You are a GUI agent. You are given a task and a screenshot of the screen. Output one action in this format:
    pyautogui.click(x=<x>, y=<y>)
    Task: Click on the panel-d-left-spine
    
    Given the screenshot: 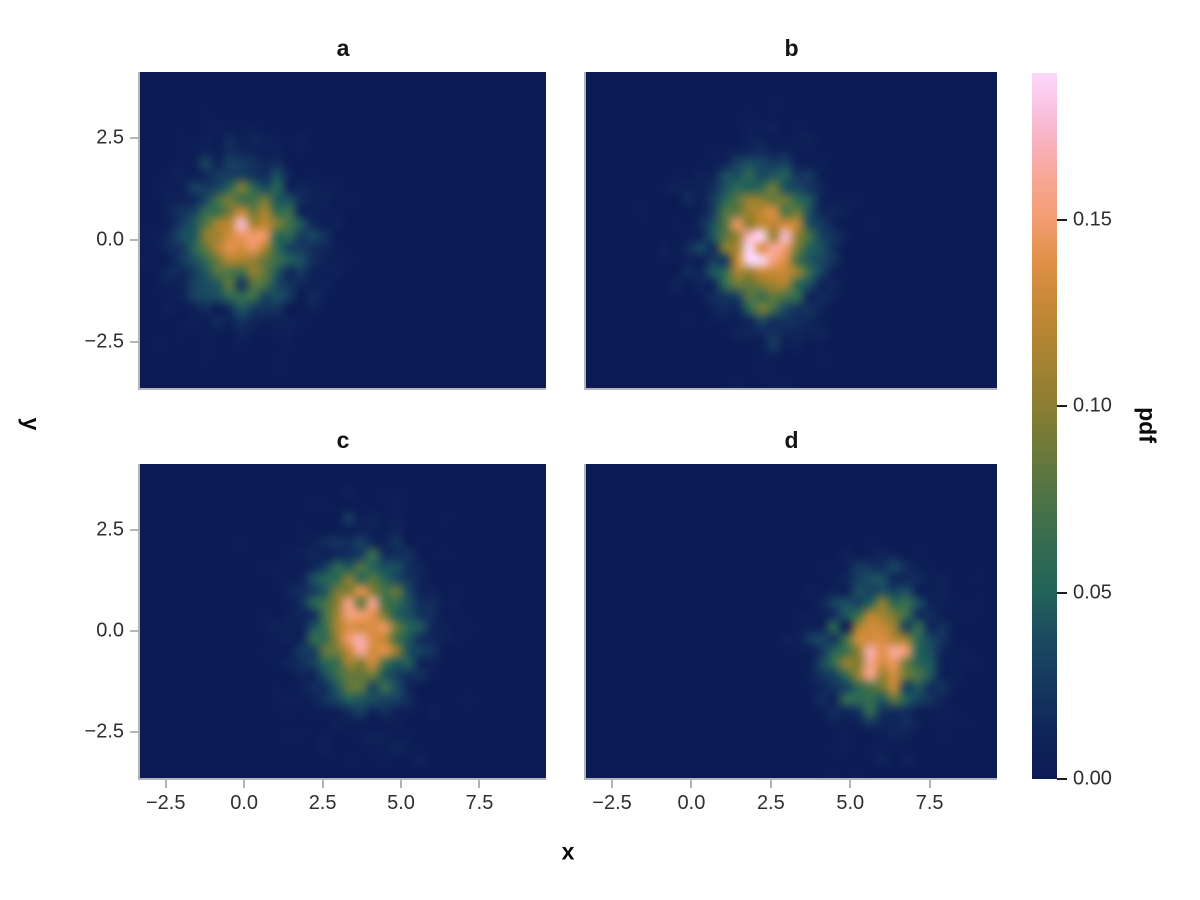 What is the action you would take?
    pyautogui.click(x=585, y=622)
    